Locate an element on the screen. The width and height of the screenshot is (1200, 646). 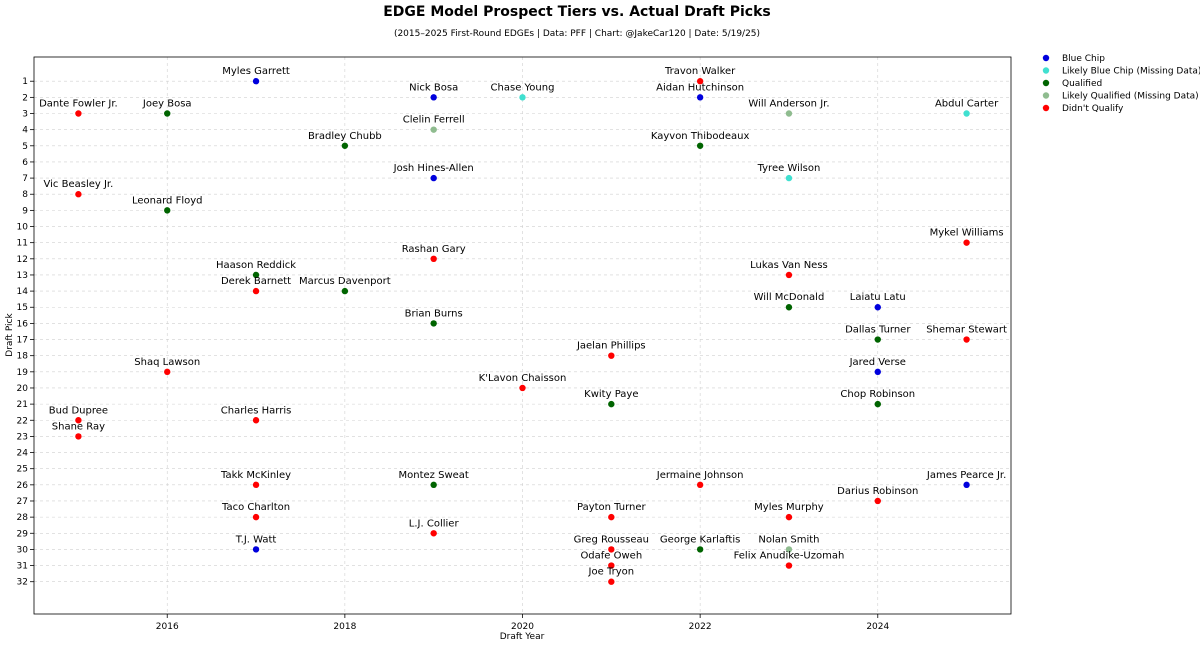
y-tick-label: 18 is located at coordinates (23, 357).